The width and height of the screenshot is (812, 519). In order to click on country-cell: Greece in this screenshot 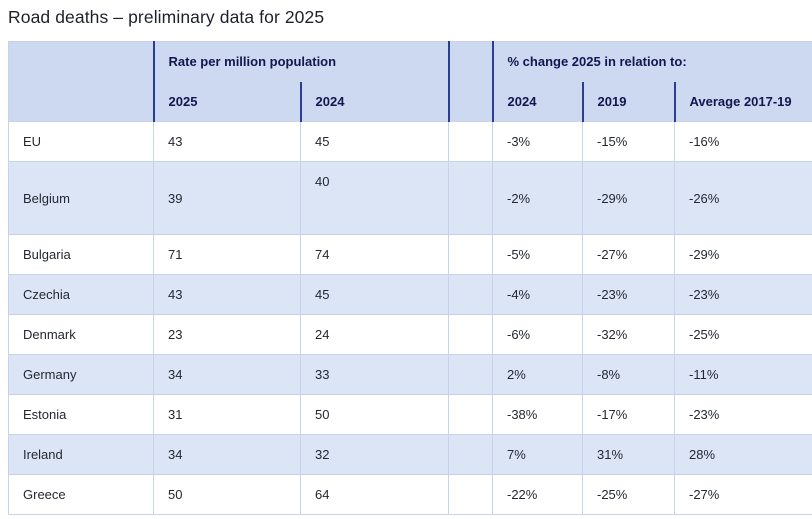, I will do `click(81, 494)`.